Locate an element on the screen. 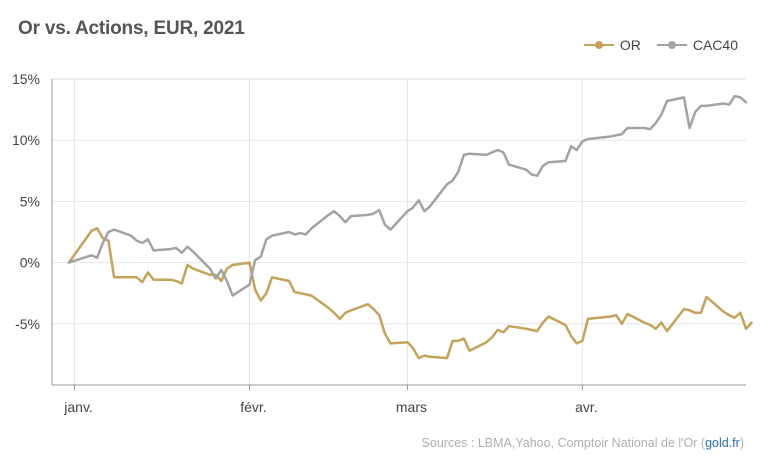  legend-swatch-cac40 is located at coordinates (671, 45).